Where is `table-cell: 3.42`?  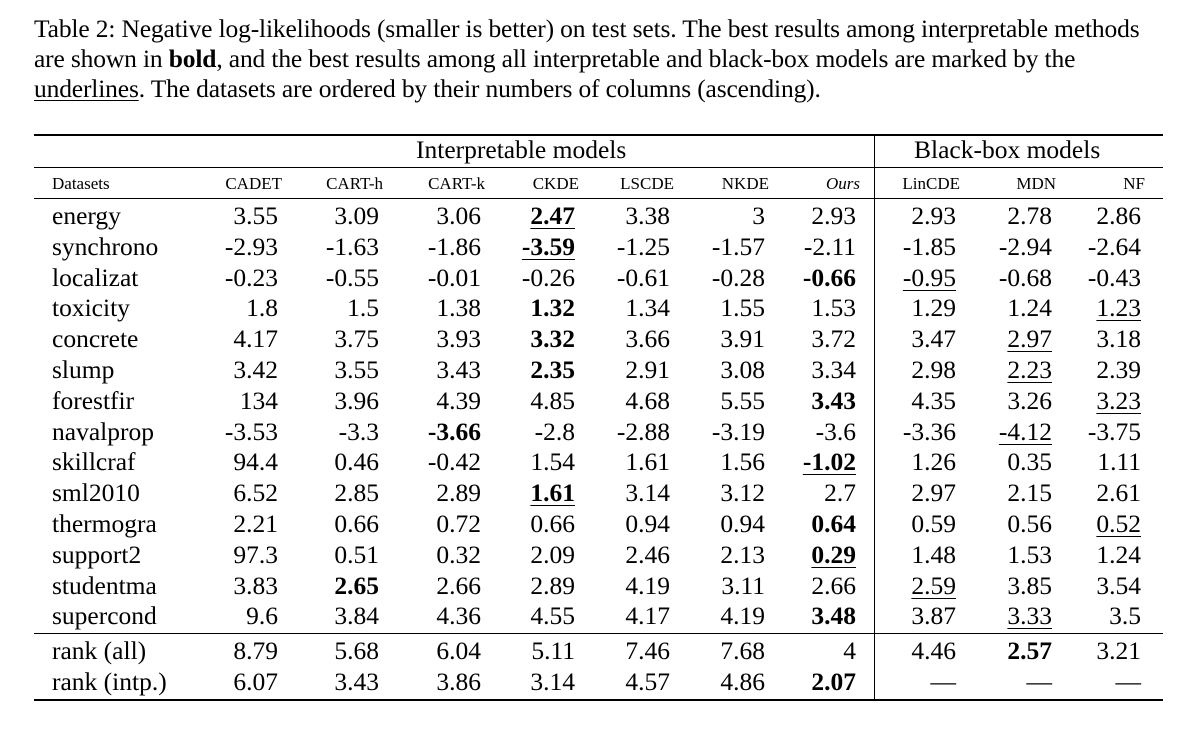 table-cell: 3.42 is located at coordinates (255, 369).